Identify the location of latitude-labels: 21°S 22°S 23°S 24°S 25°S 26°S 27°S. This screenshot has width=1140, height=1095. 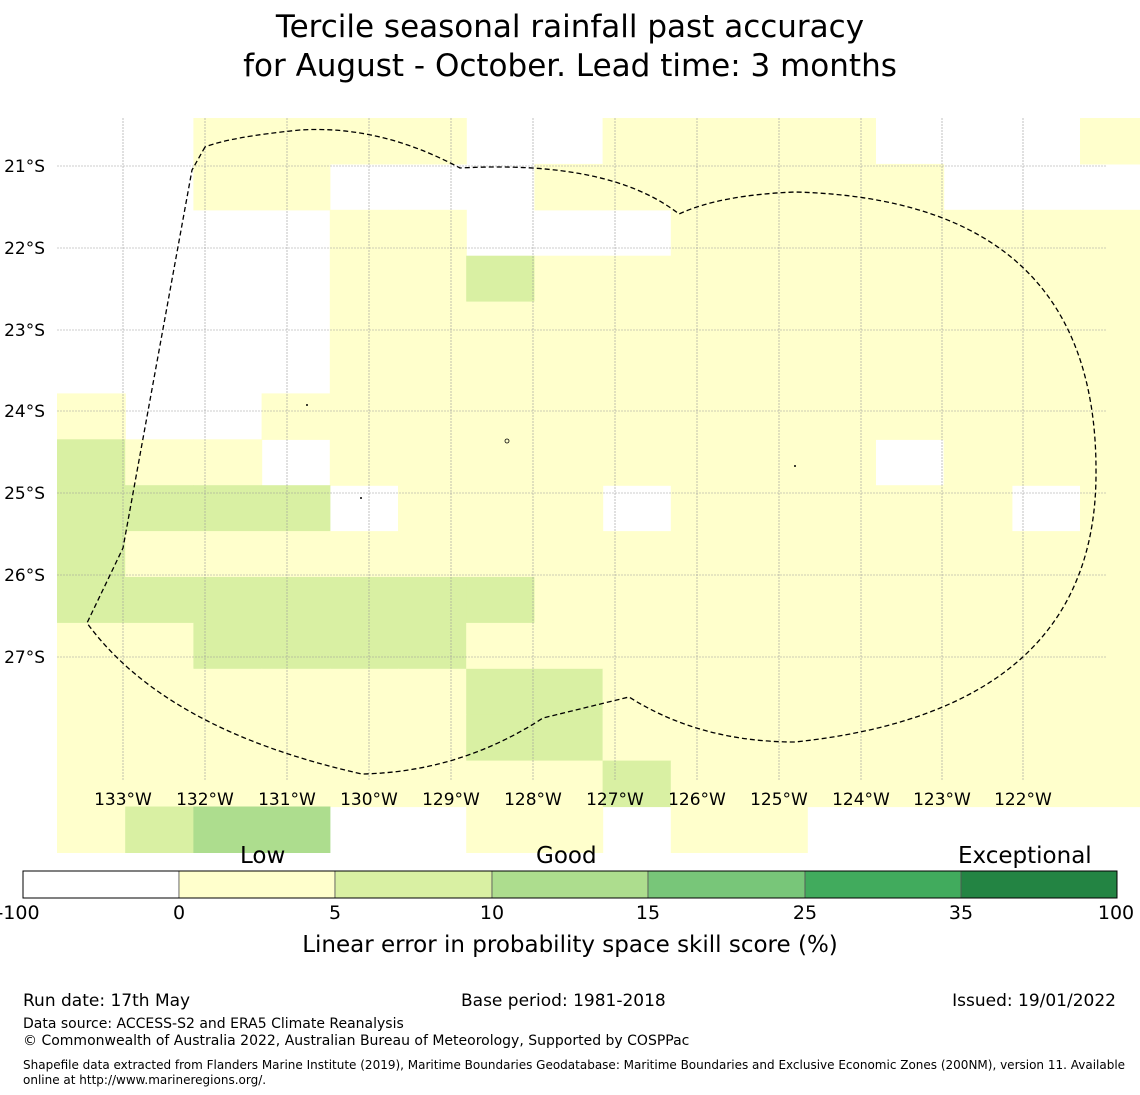
(24, 412).